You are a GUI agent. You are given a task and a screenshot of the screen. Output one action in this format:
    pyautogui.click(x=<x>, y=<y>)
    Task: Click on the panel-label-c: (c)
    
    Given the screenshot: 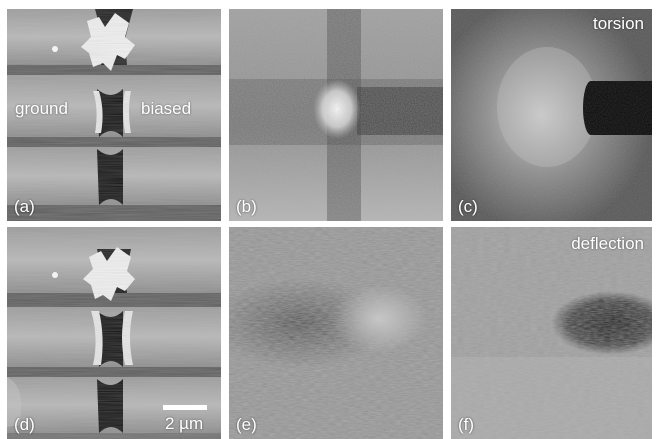 What is the action you would take?
    pyautogui.click(x=468, y=206)
    